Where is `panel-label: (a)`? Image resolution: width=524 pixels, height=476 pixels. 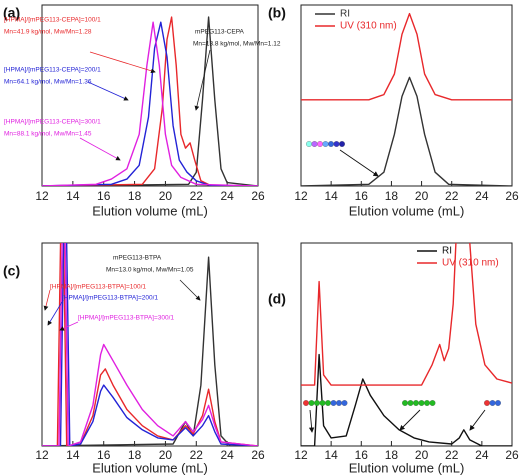 panel-label: (a) is located at coordinates (11, 13).